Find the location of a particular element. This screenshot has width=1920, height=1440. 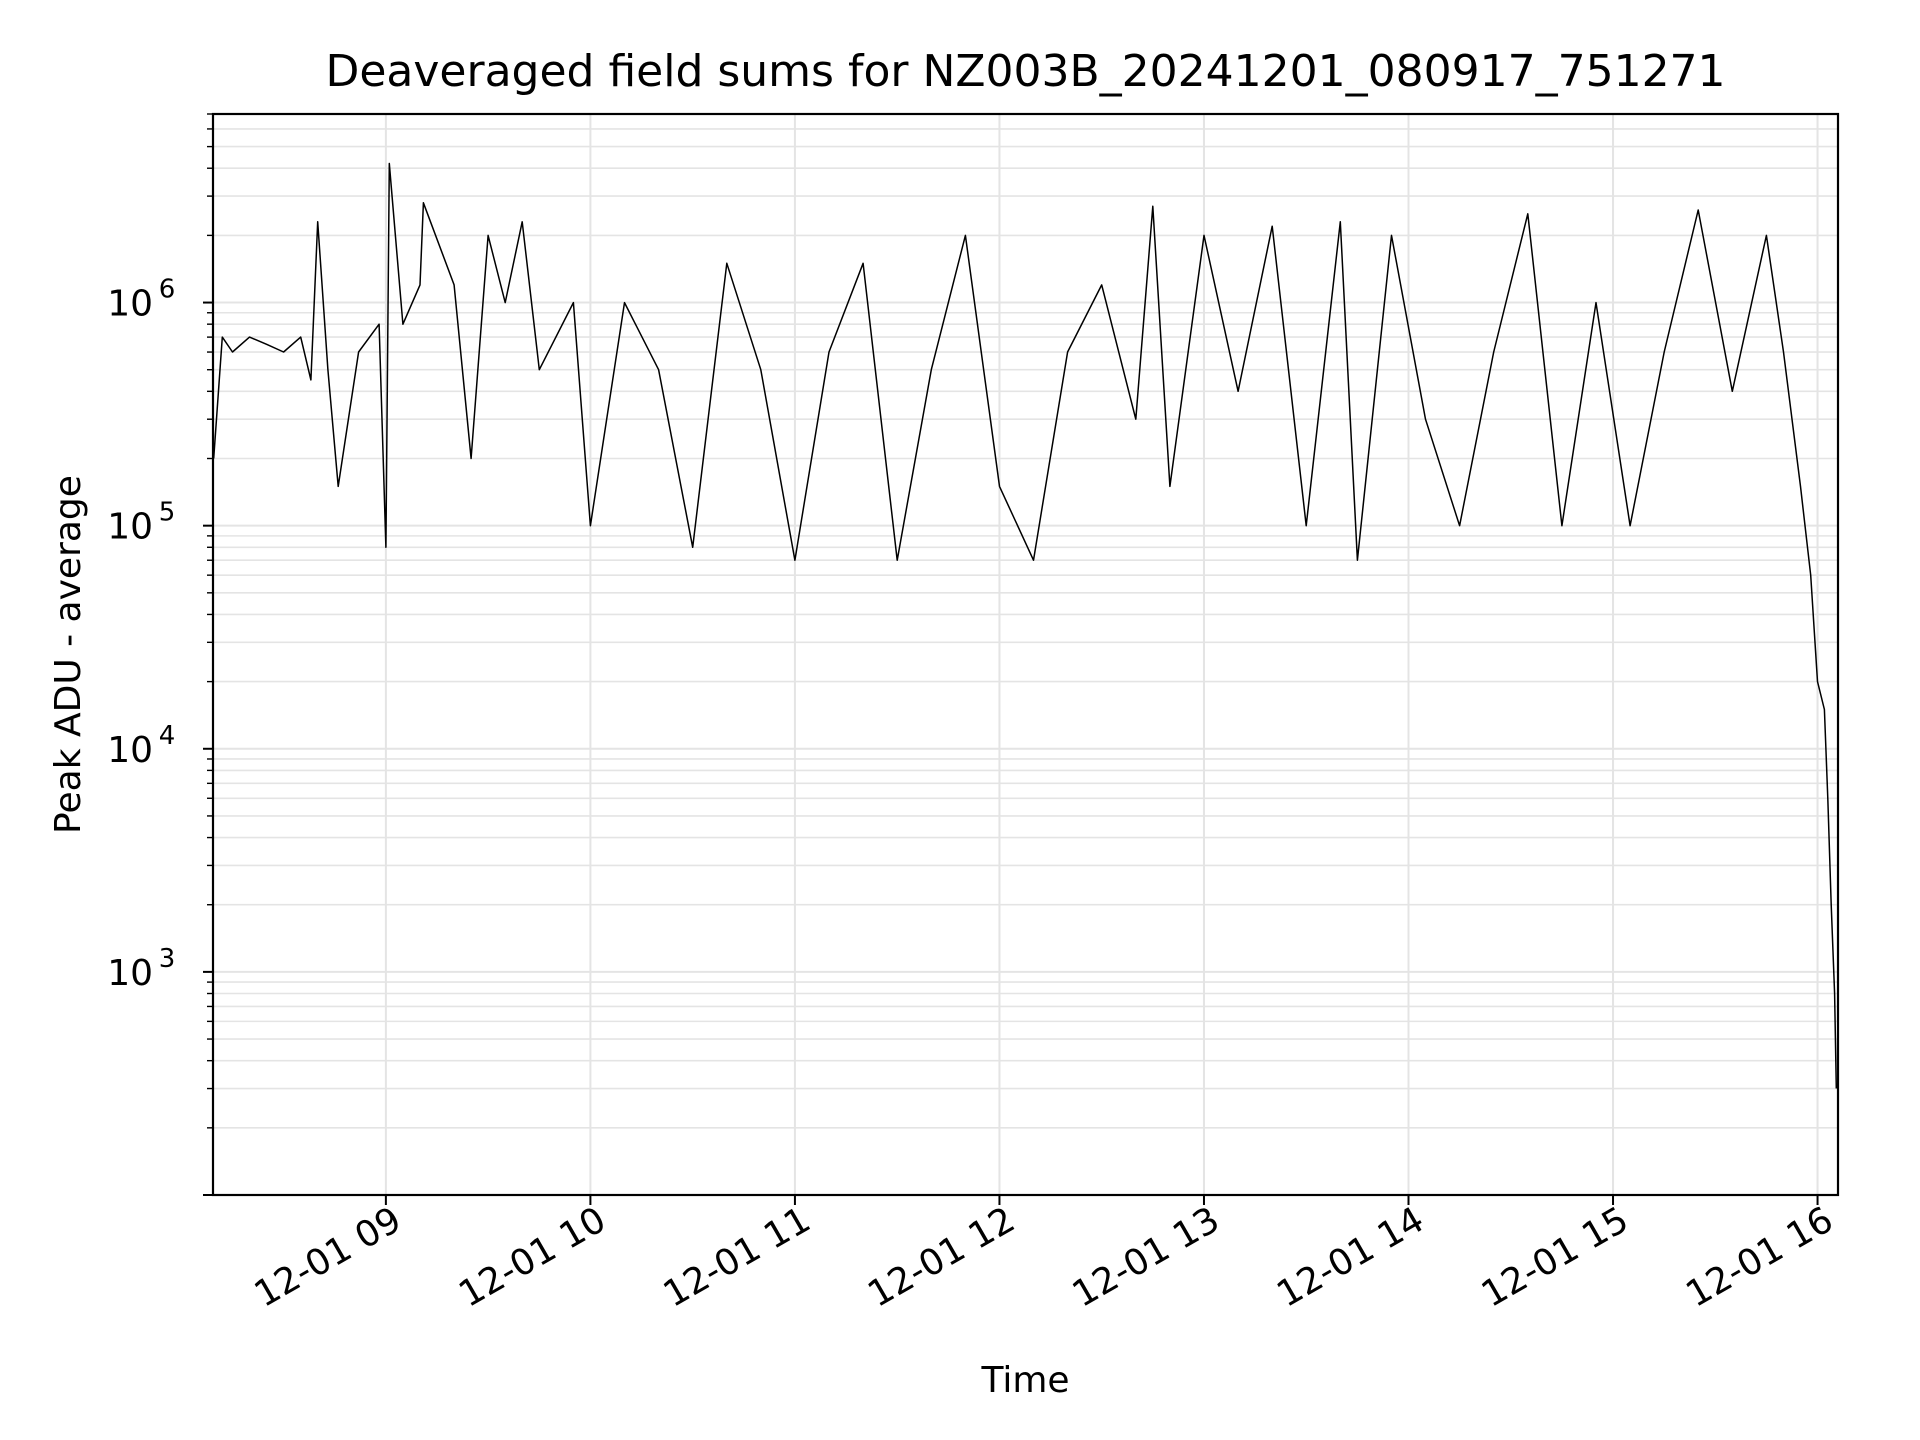

x-axis-label: Time is located at coordinates (1024, 1380).